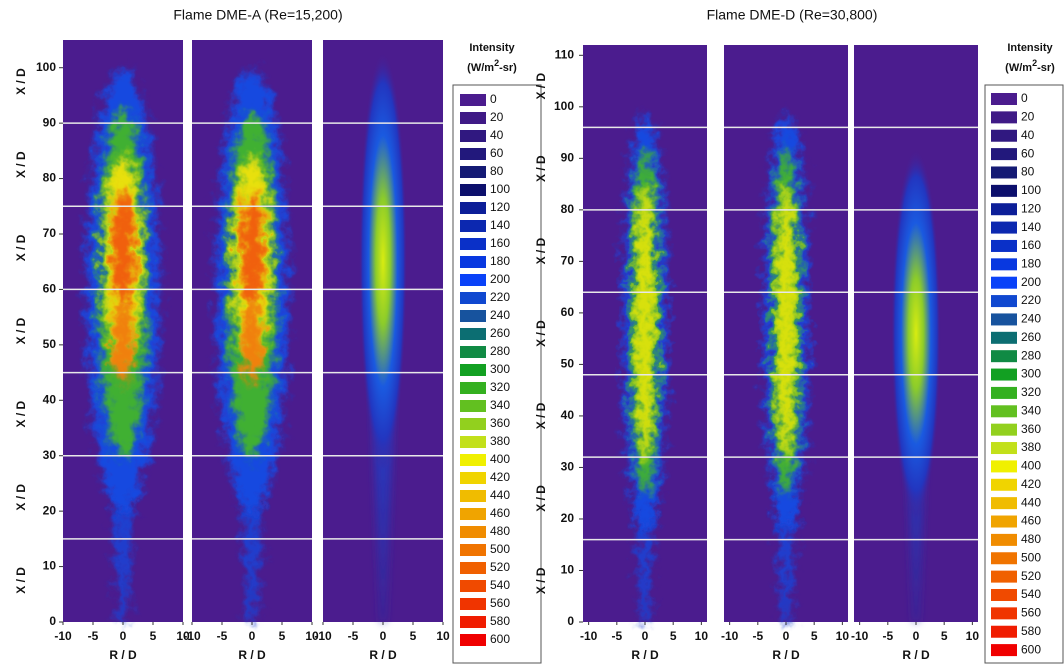 Image resolution: width=1064 pixels, height=668 pixels. Describe the element at coordinates (500, 585) in the screenshot. I see `legend-label: 540` at that location.